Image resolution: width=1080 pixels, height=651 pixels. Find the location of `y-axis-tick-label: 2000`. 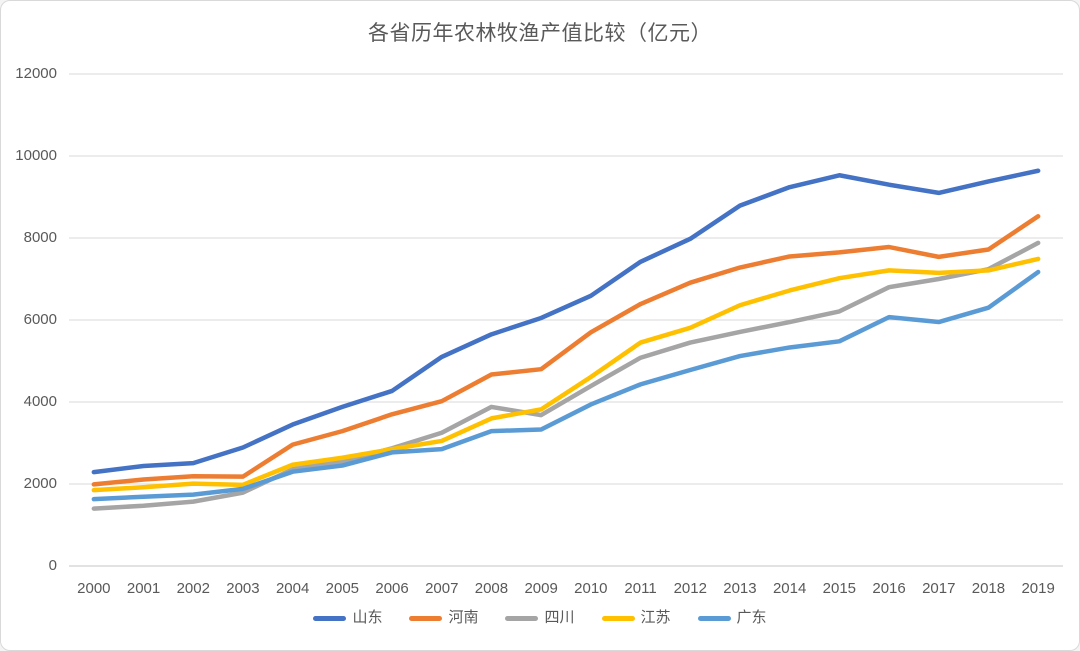

y-axis-tick-label: 2000 is located at coordinates (40, 483).